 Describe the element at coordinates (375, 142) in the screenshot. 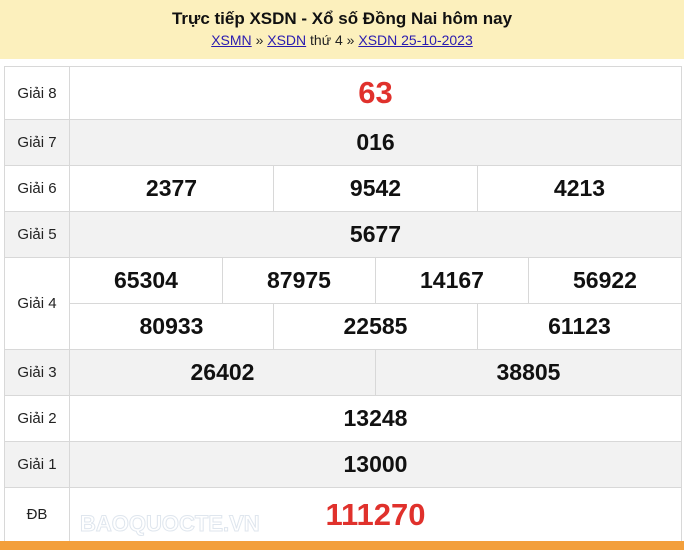

I see `prize-number: 016` at that location.